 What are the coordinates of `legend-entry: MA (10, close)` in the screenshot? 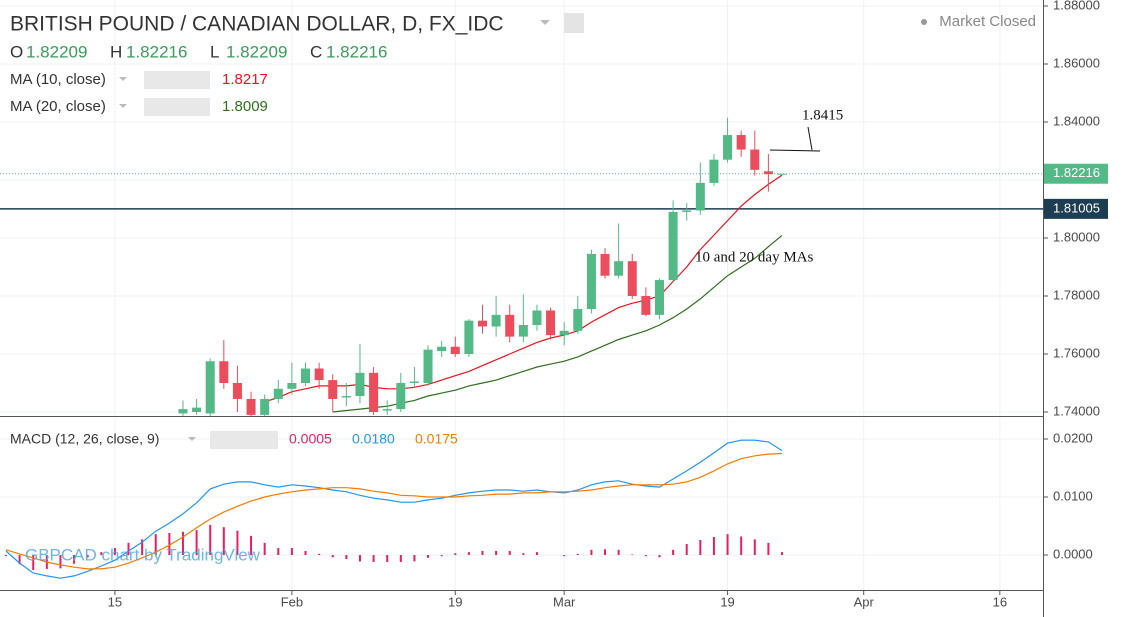 It's located at (58, 79).